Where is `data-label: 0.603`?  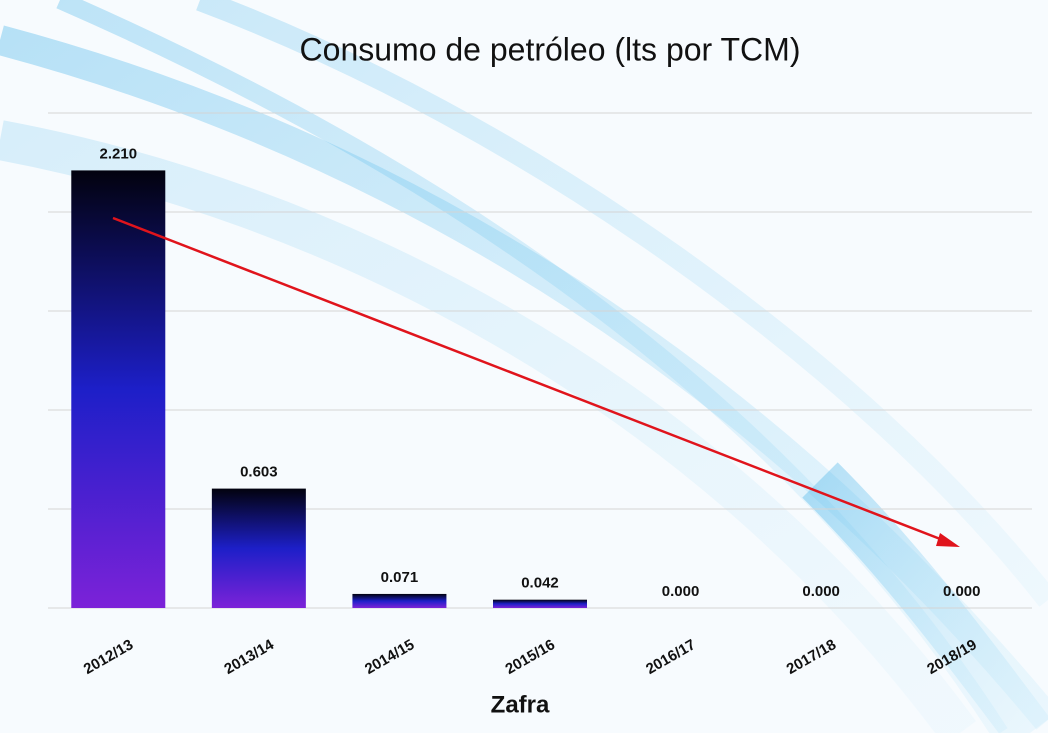
data-label: 0.603 is located at coordinates (259, 472).